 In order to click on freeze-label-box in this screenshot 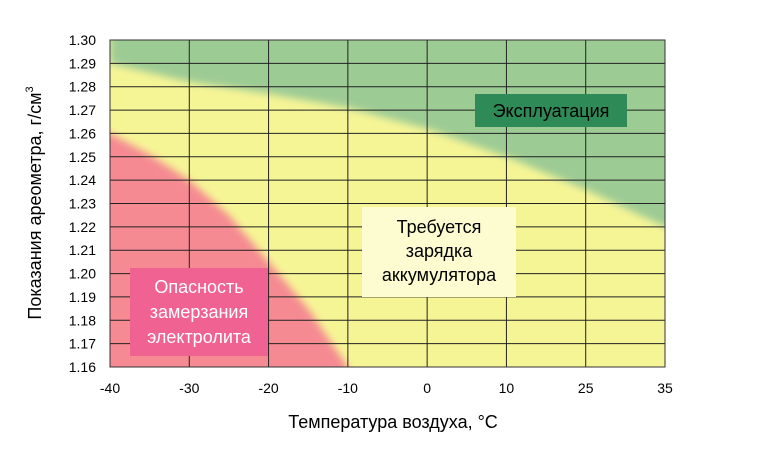, I will do `click(199, 312)`.